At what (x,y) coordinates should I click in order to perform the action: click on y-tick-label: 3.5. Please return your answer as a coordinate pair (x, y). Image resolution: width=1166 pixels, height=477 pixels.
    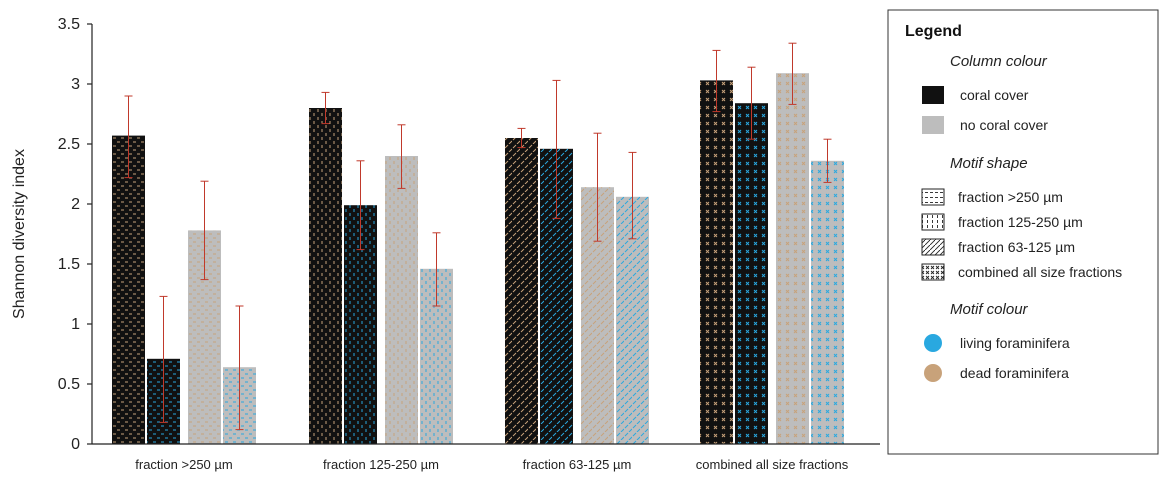
    Looking at the image, I should click on (69, 24).